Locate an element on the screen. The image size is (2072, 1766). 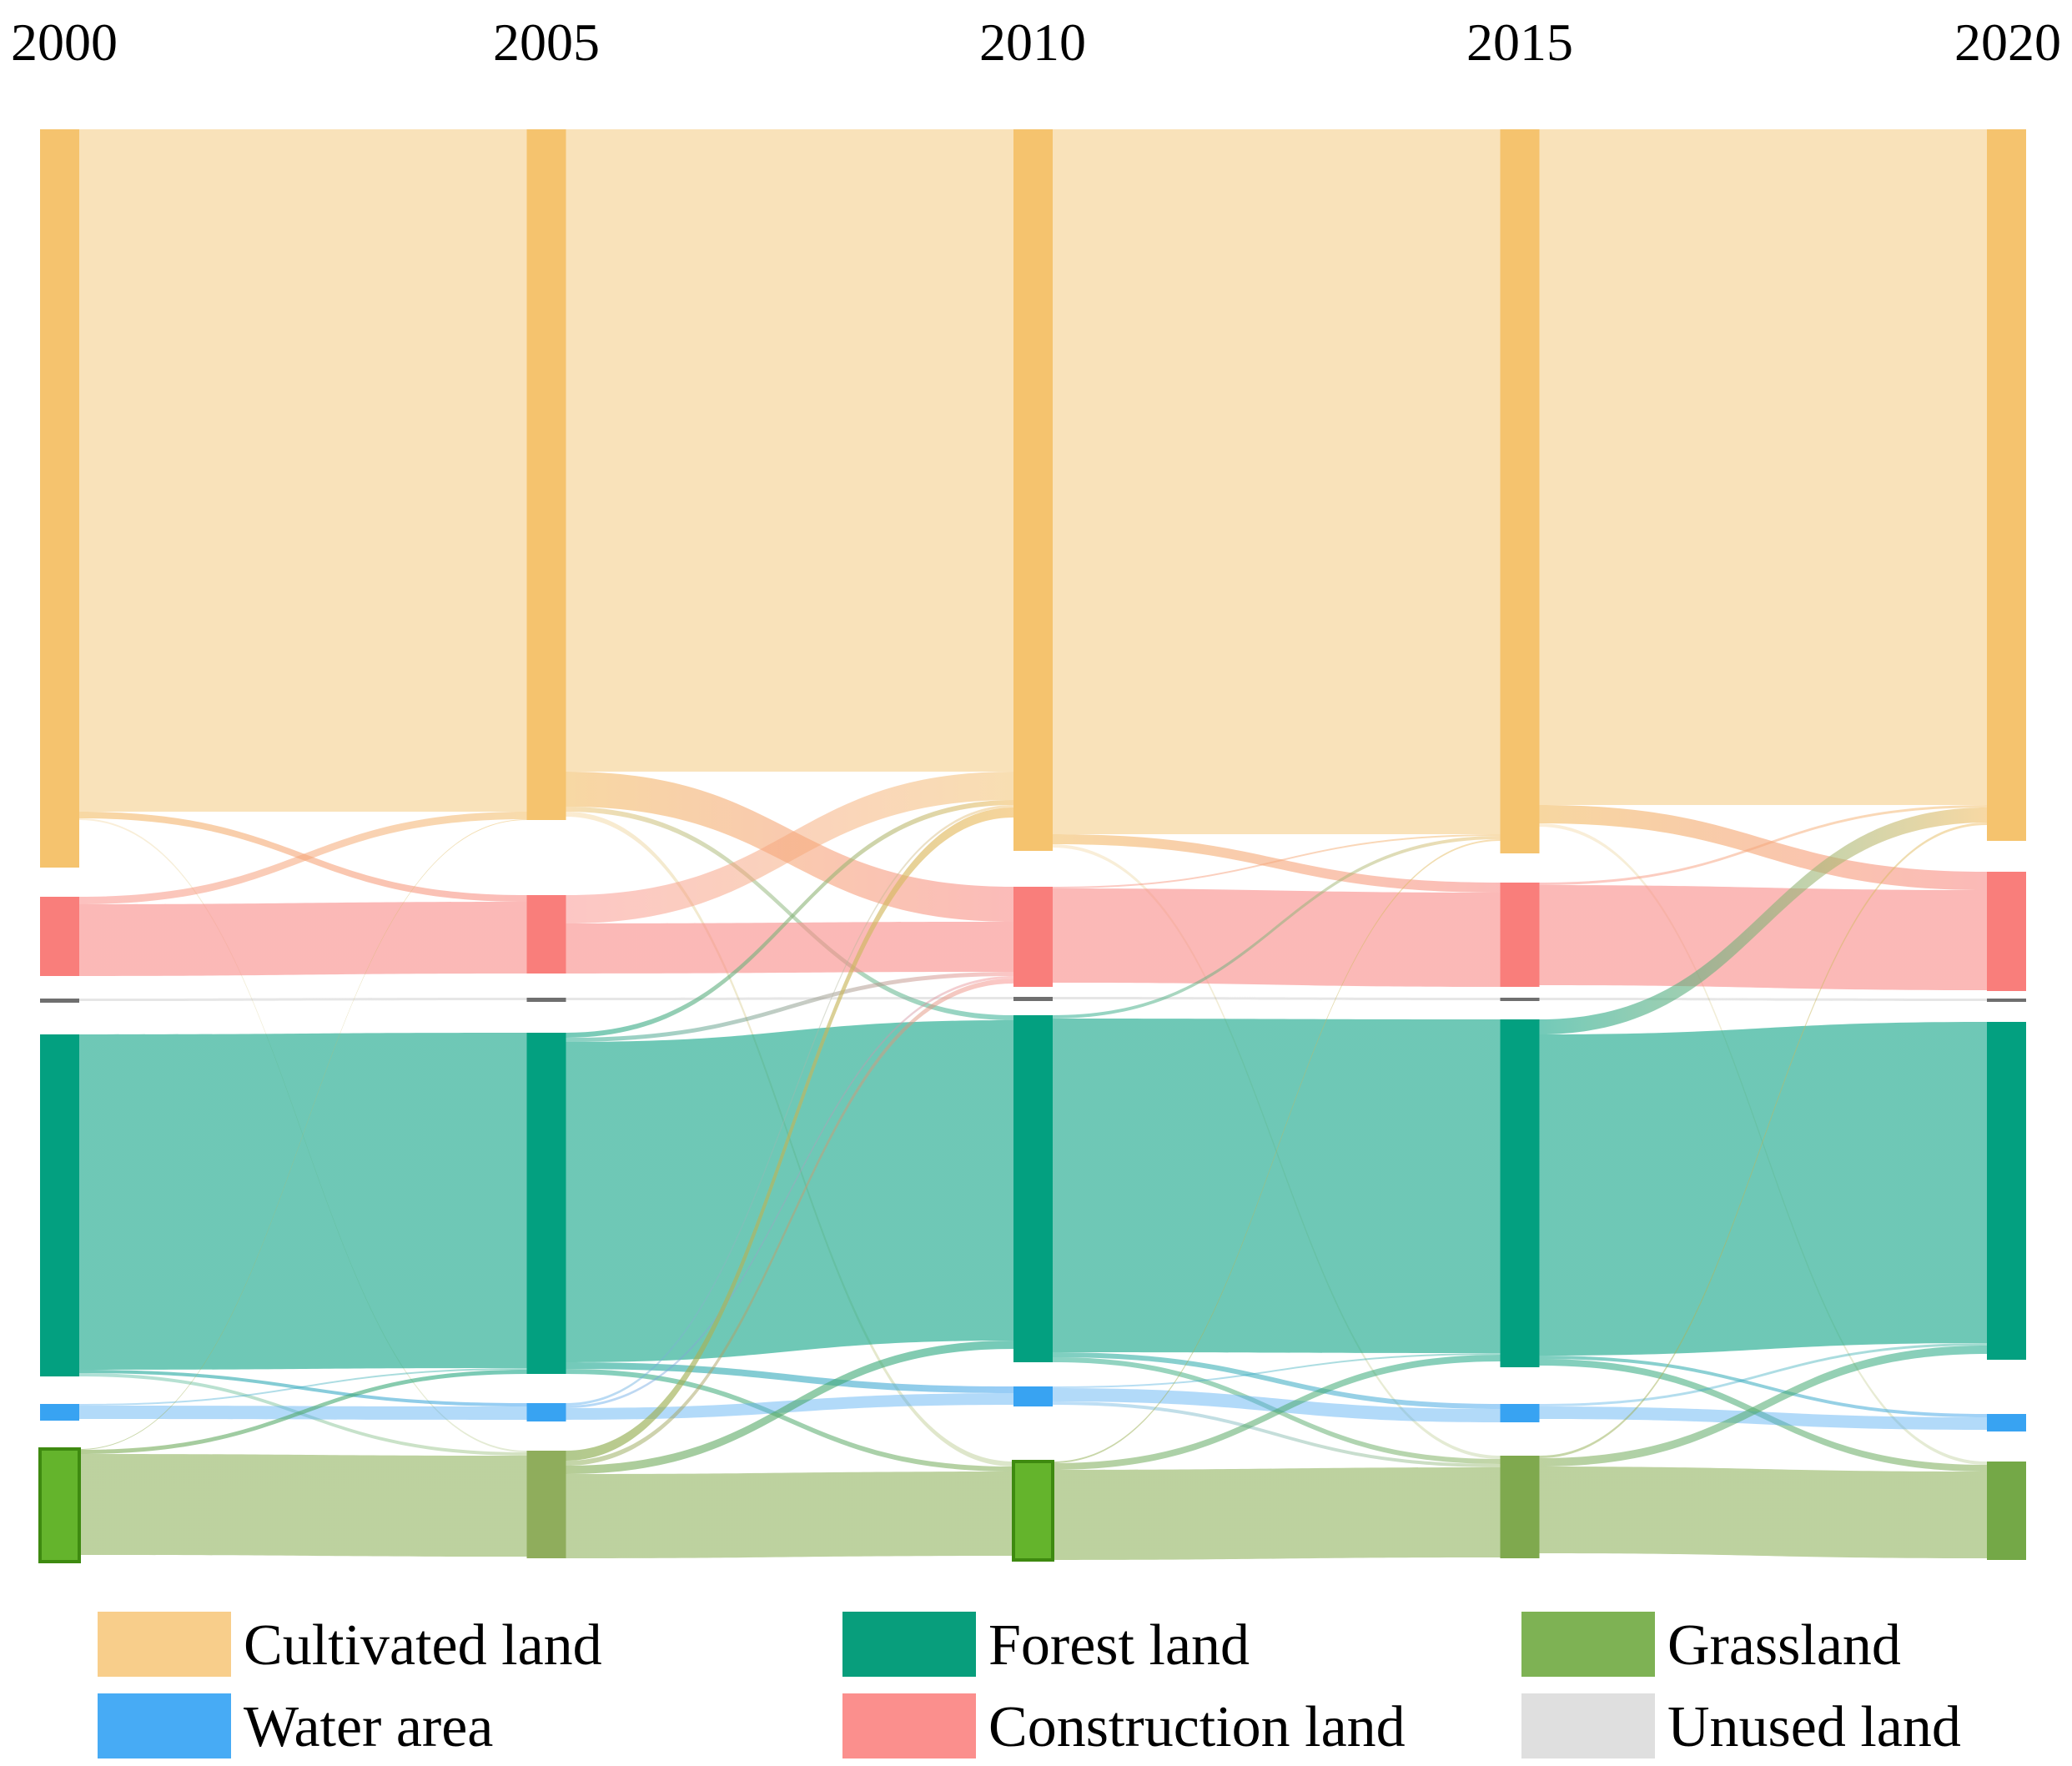
legend-label-water-area: Water area is located at coordinates (368, 1727).